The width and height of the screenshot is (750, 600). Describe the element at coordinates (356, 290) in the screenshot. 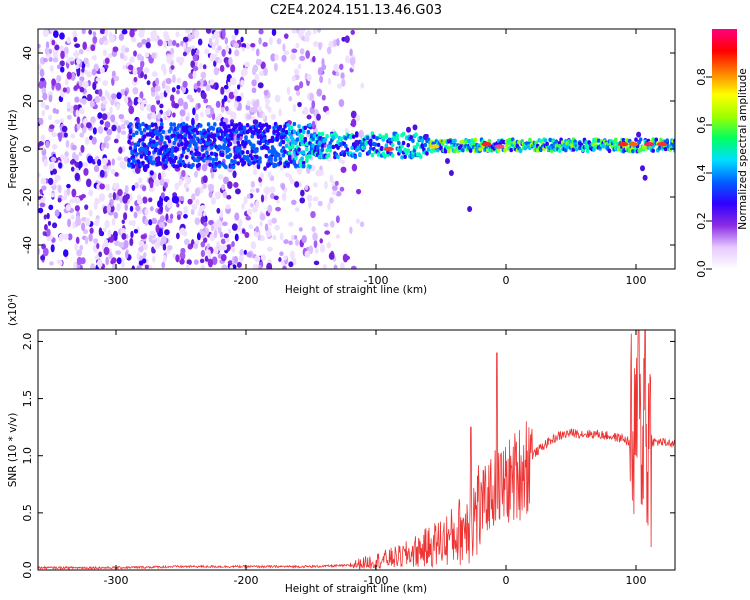

I see `spectrogram-x-label: Height of straight line (km)` at that location.